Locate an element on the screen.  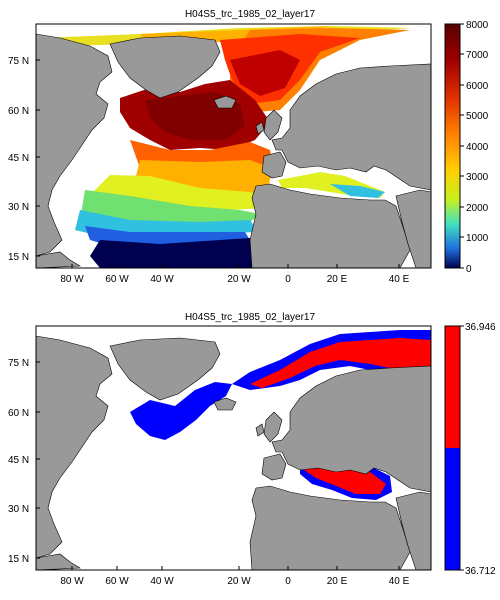
colorbar-2: 36.946 36.712 is located at coordinates (470, 449).